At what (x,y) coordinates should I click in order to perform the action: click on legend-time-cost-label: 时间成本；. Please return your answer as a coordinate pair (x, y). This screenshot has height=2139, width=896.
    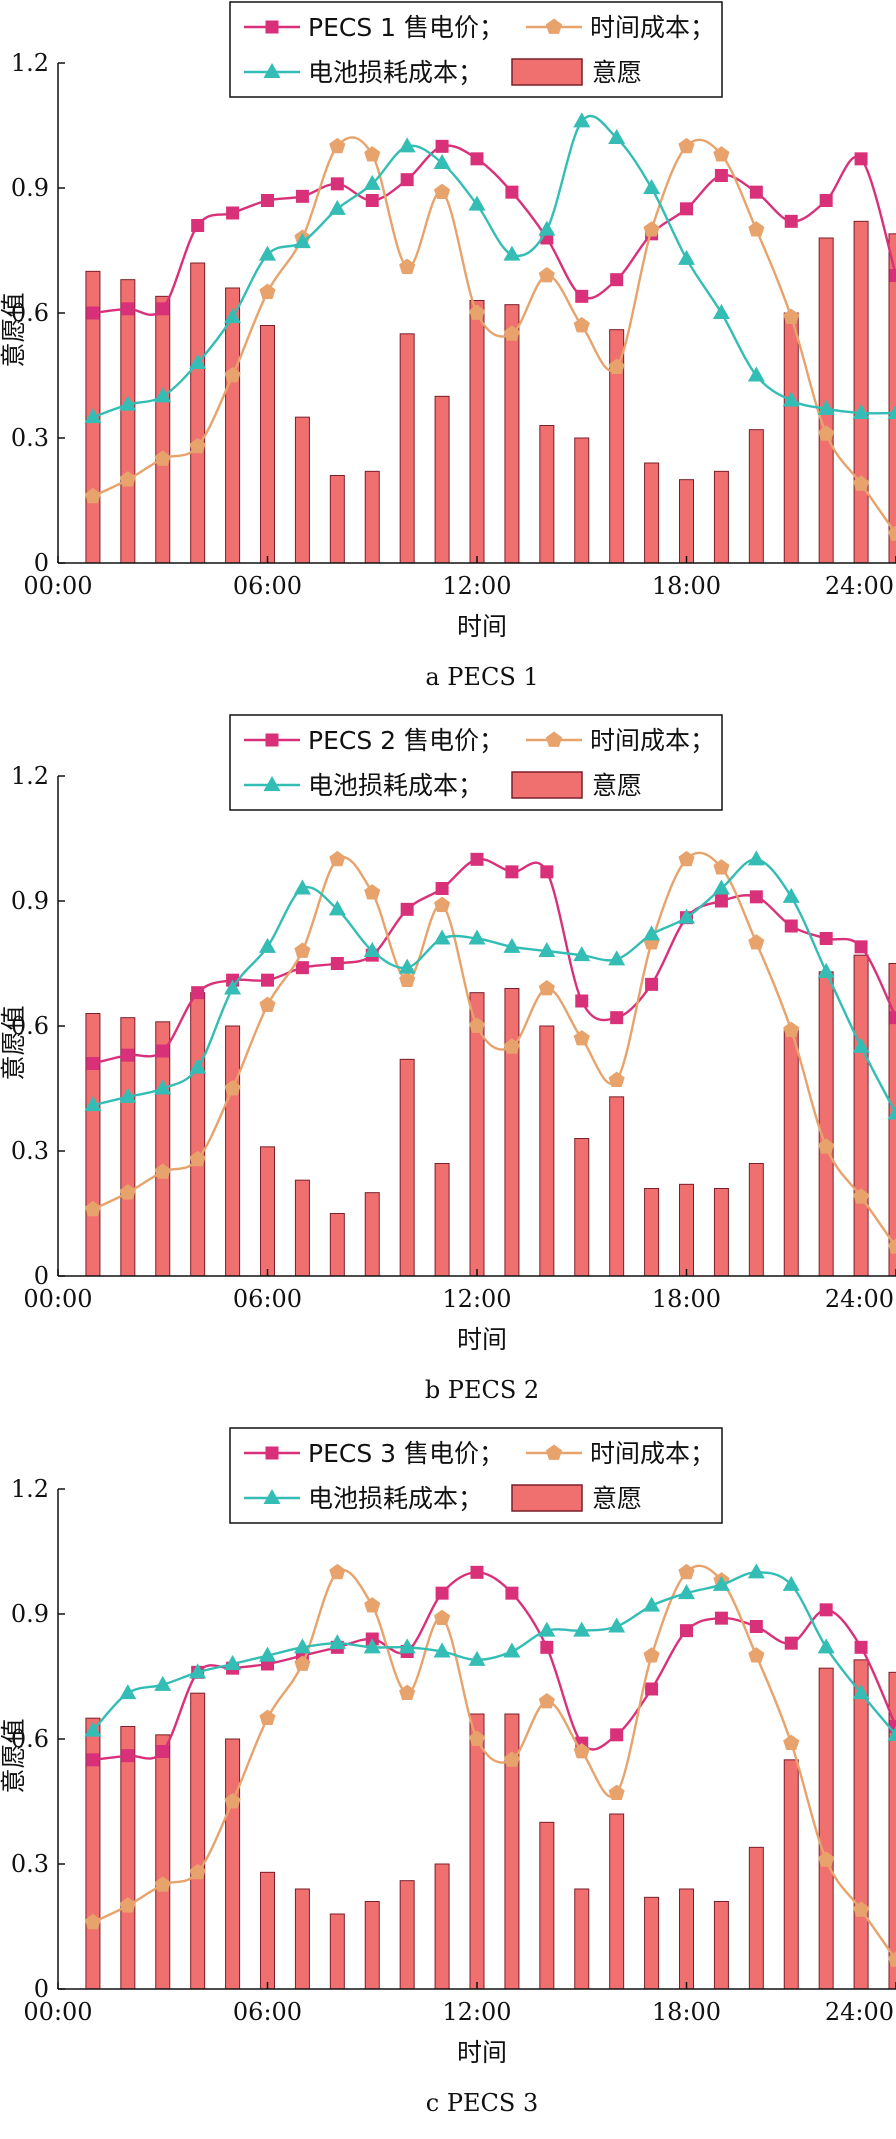
    Looking at the image, I should click on (652, 27).